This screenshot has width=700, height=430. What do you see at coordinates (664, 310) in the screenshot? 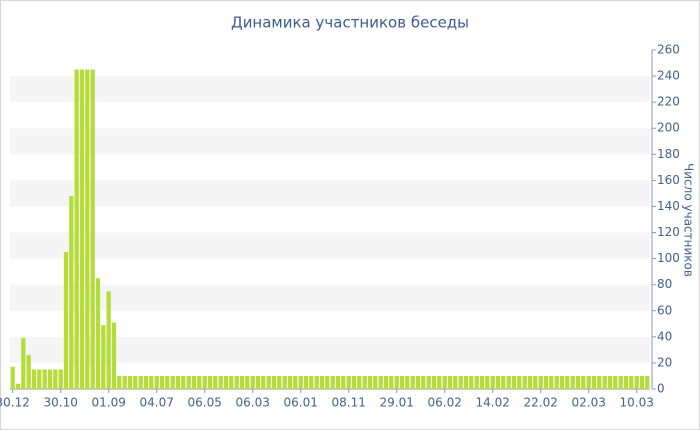
I see `y-tick-label: 60` at bounding box center [664, 310].